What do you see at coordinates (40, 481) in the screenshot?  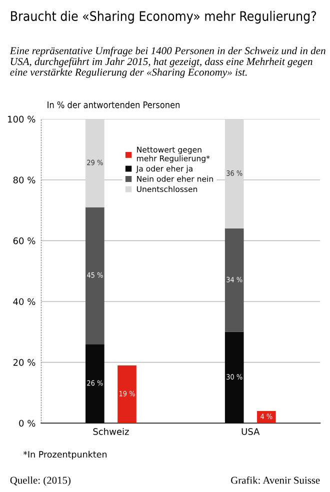 I see `source-note: Quelle: (2015)` at bounding box center [40, 481].